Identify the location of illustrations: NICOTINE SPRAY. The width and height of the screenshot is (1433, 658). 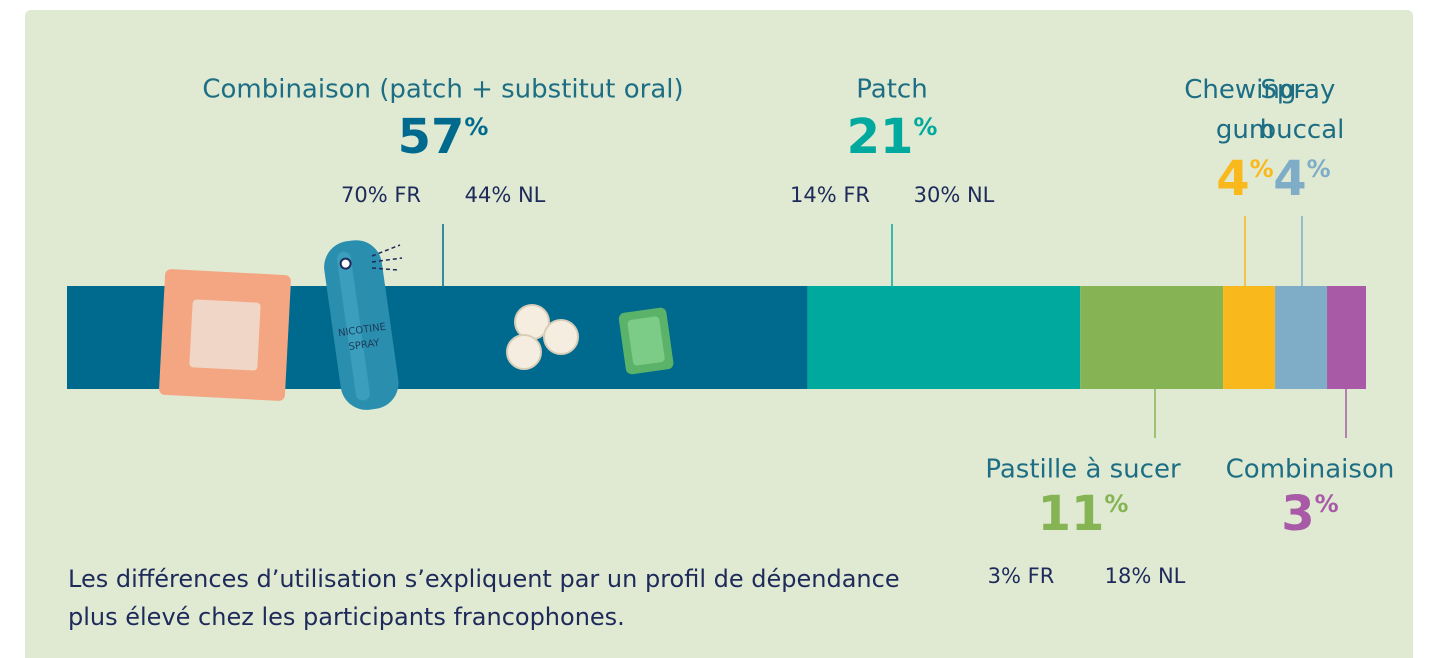
(416, 325).